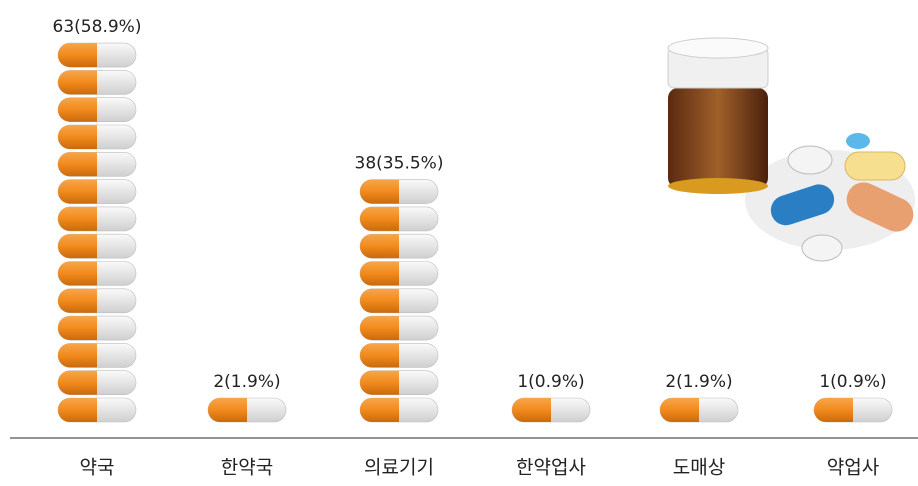 This screenshot has height=486, width=918. What do you see at coordinates (853, 468) in the screenshot?
I see `x-tick-label: 약업사` at bounding box center [853, 468].